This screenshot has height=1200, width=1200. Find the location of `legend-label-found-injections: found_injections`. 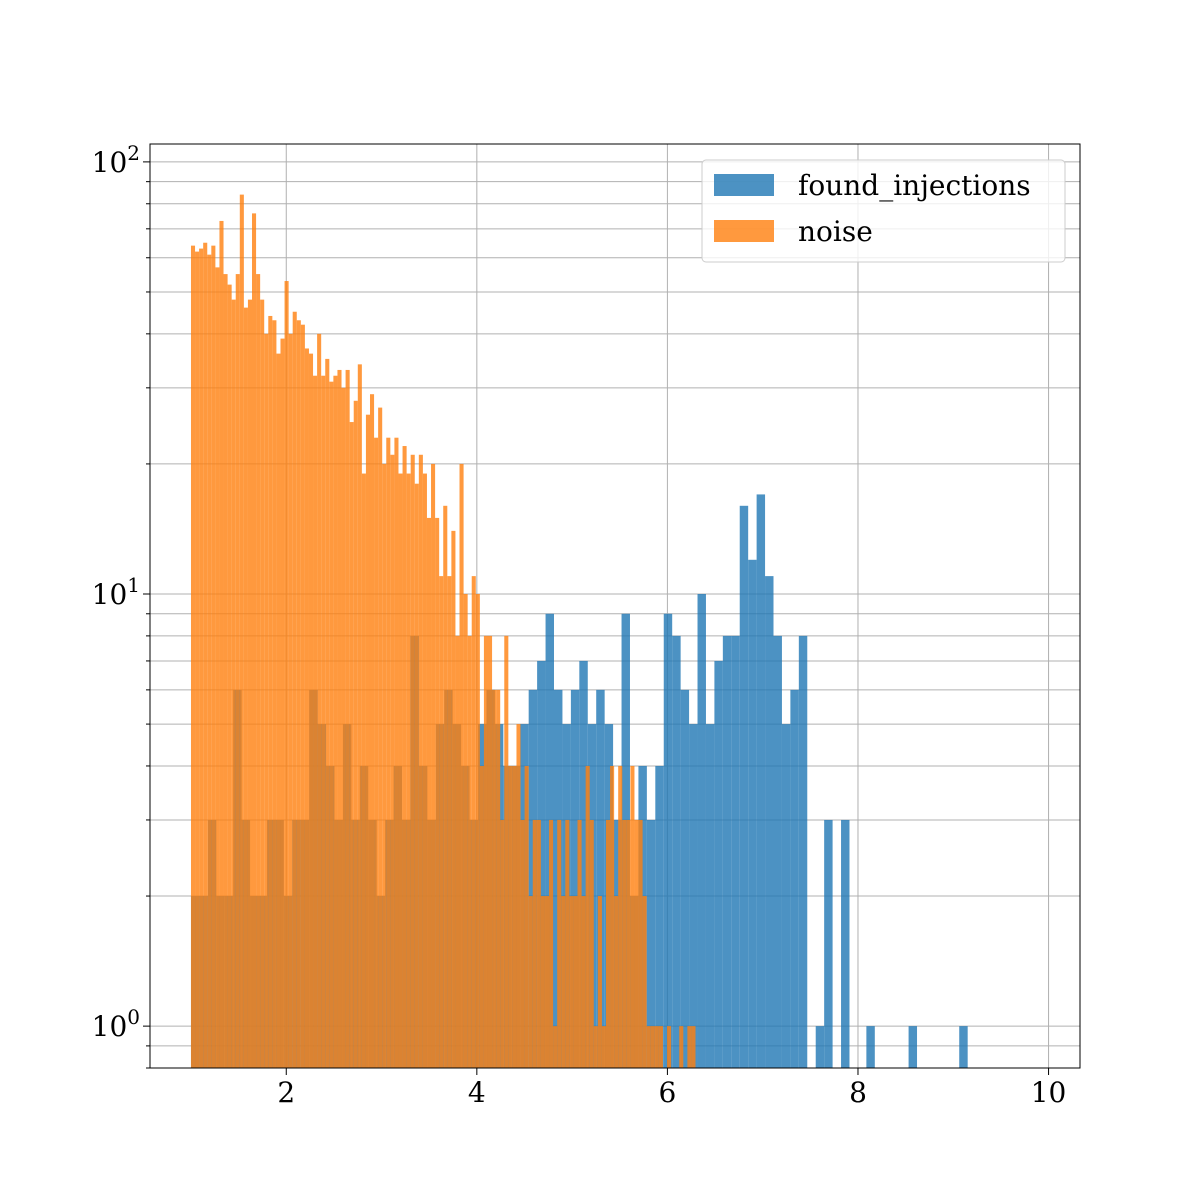

legend-label-found-injections: found_injections is located at coordinates (914, 185).